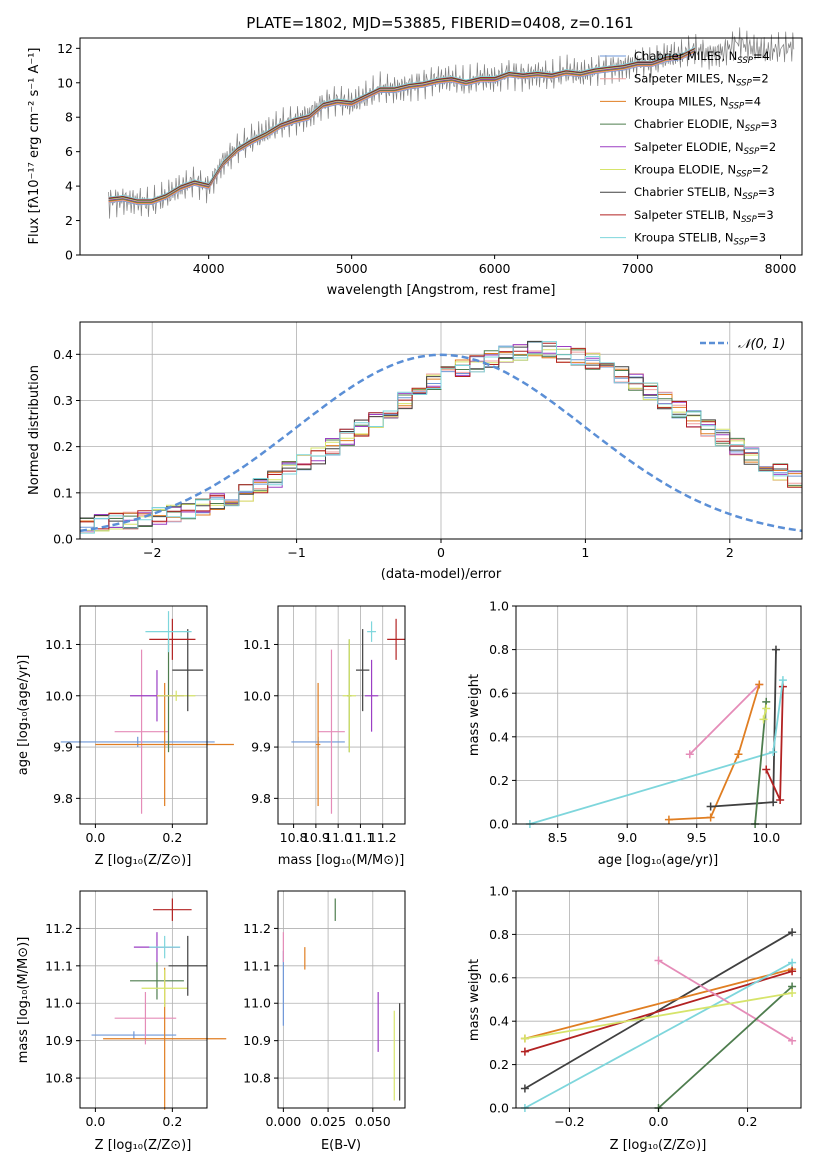 The image size is (819, 1170). What do you see at coordinates (752, 101) in the screenshot?
I see `legend-entry-tail: =4` at bounding box center [752, 101].